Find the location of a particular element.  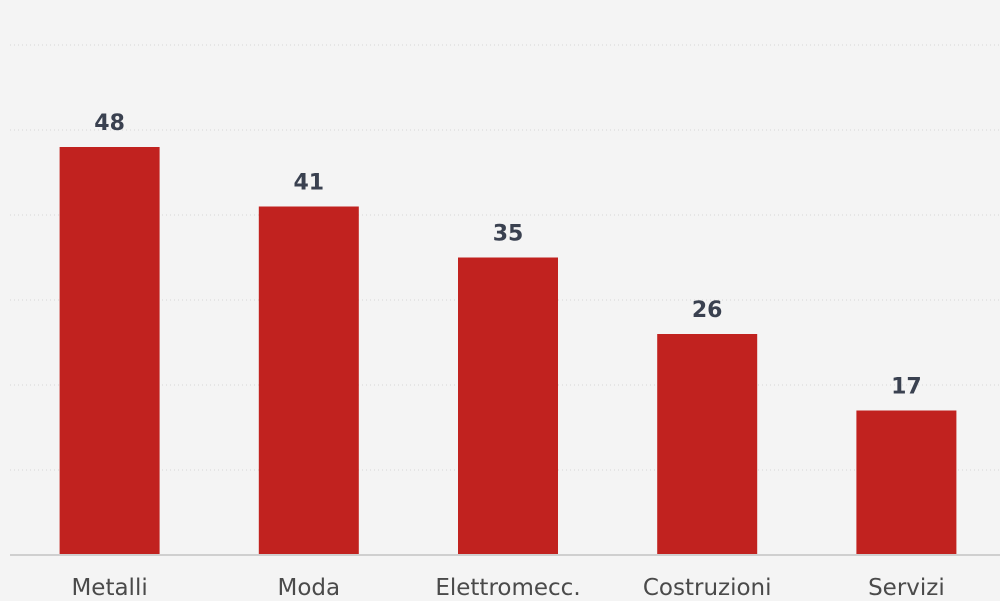

data-label: 48 is located at coordinates (109, 123).